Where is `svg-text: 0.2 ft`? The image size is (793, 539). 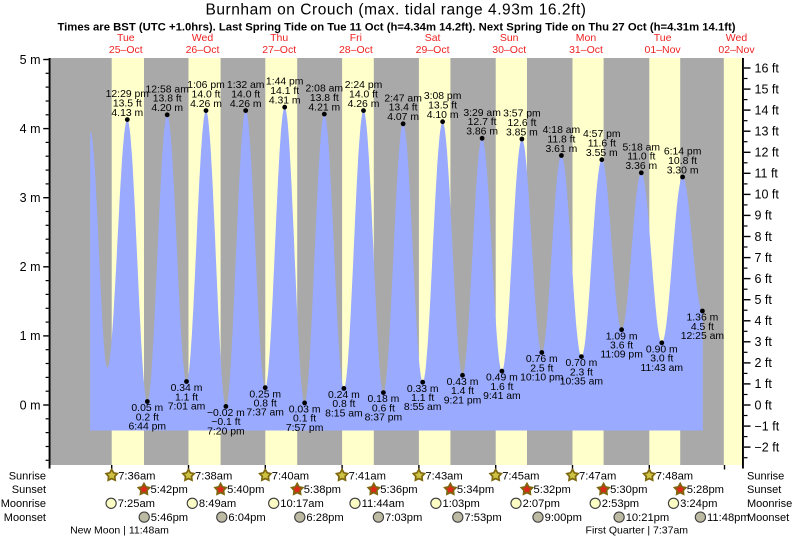 svg-text: 0.2 ft is located at coordinates (147, 417).